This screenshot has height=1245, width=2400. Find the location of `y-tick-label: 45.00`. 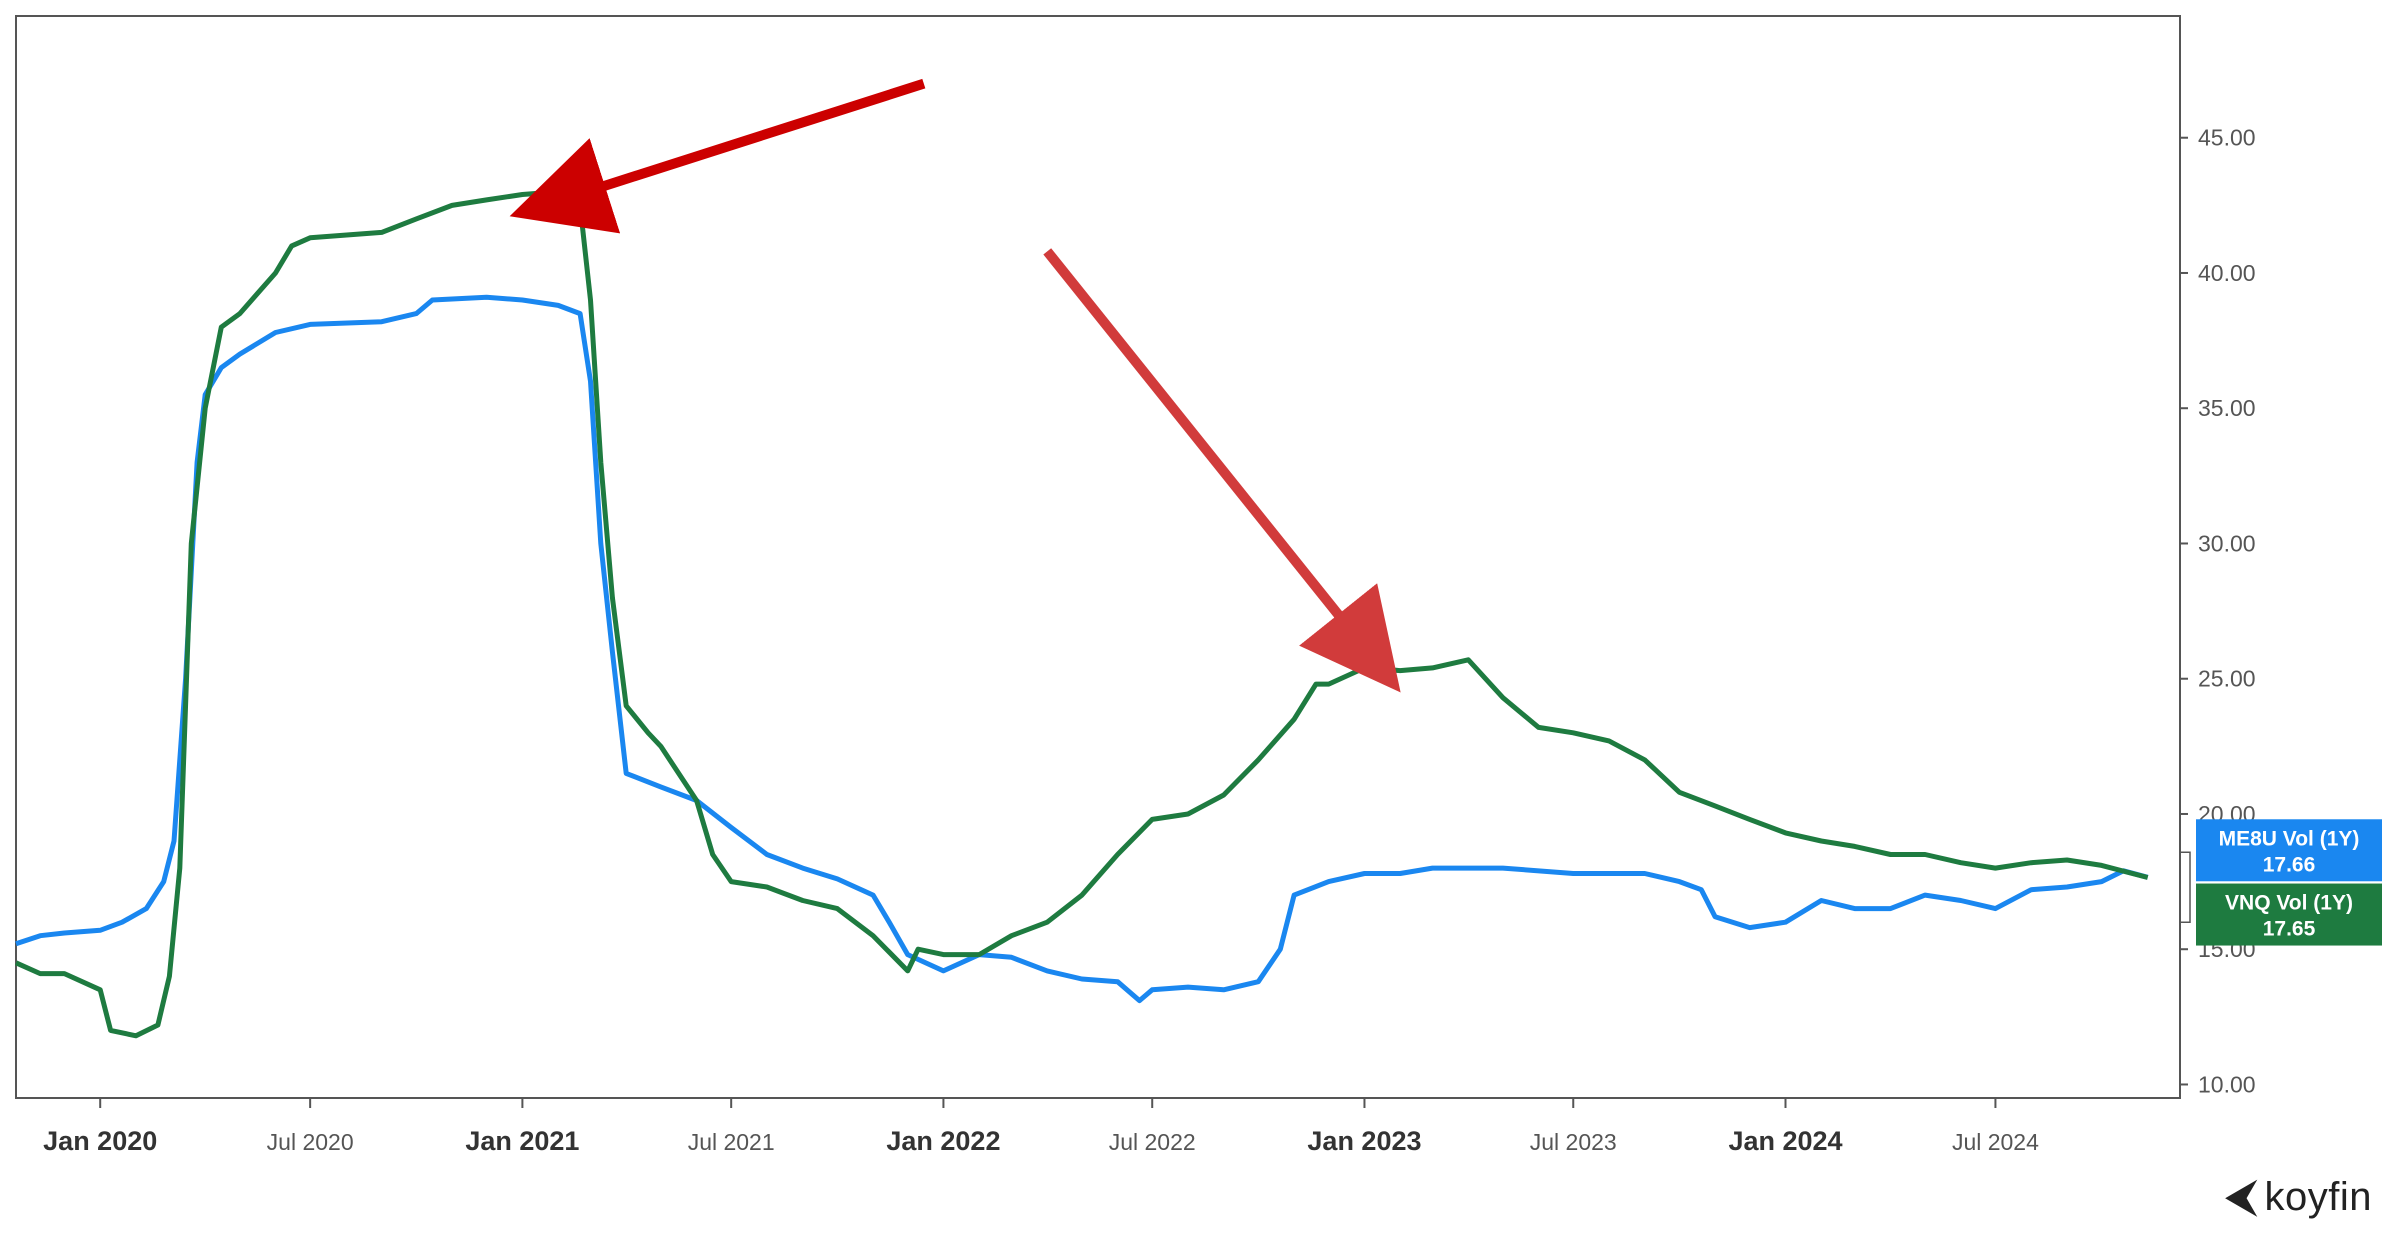

y-tick-label: 45.00 is located at coordinates (2227, 138).